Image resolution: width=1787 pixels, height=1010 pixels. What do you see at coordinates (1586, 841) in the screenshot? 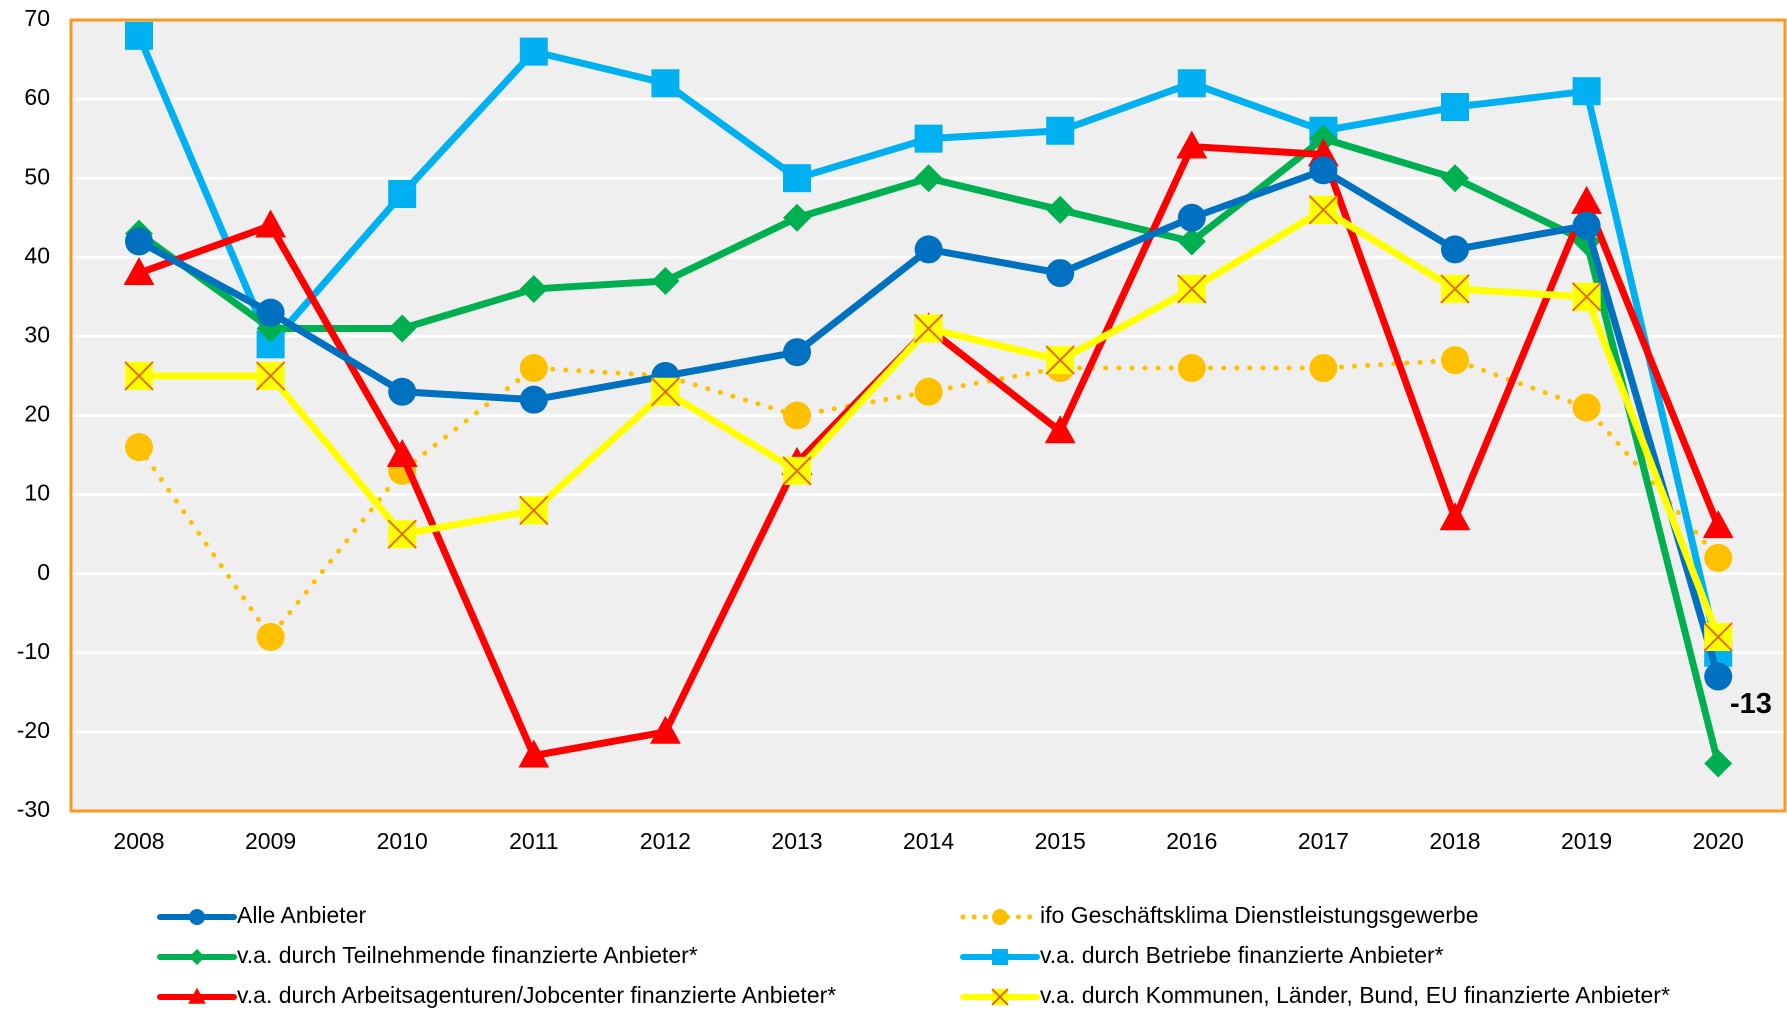
I see `x-tick-label: 2019` at bounding box center [1586, 841].